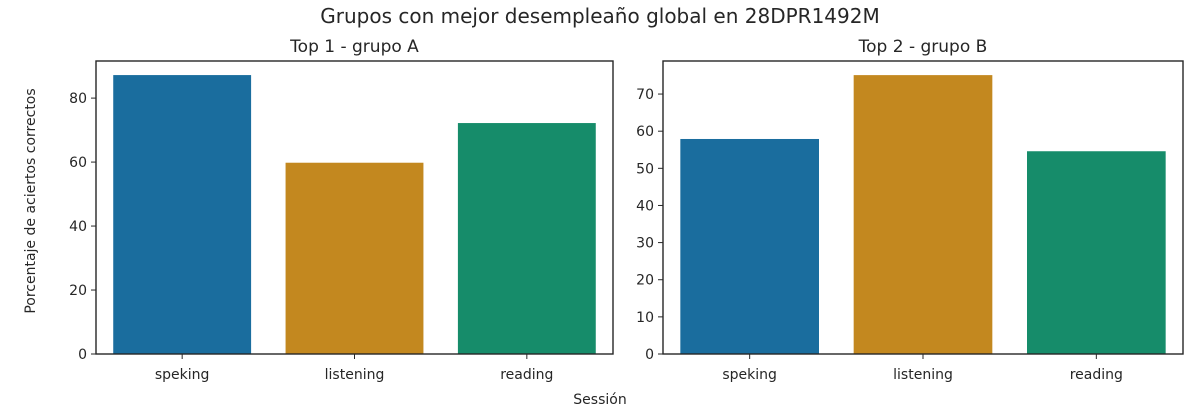 This screenshot has height=408, width=1200. Describe the element at coordinates (923, 47) in the screenshot. I see `subplot-title: Top 2 - grupo B` at that location.